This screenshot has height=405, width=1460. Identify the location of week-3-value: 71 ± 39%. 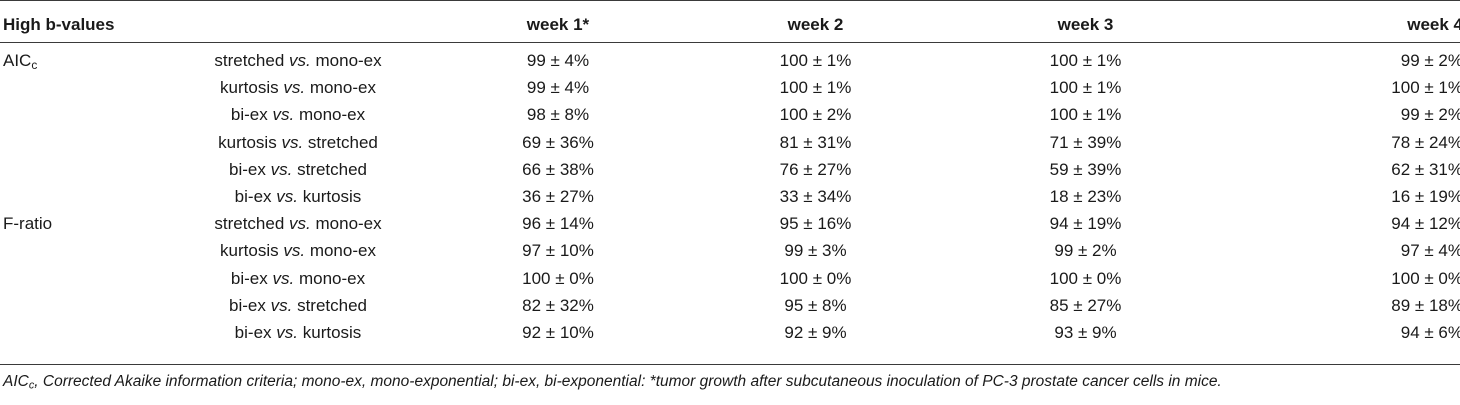
(1085, 142).